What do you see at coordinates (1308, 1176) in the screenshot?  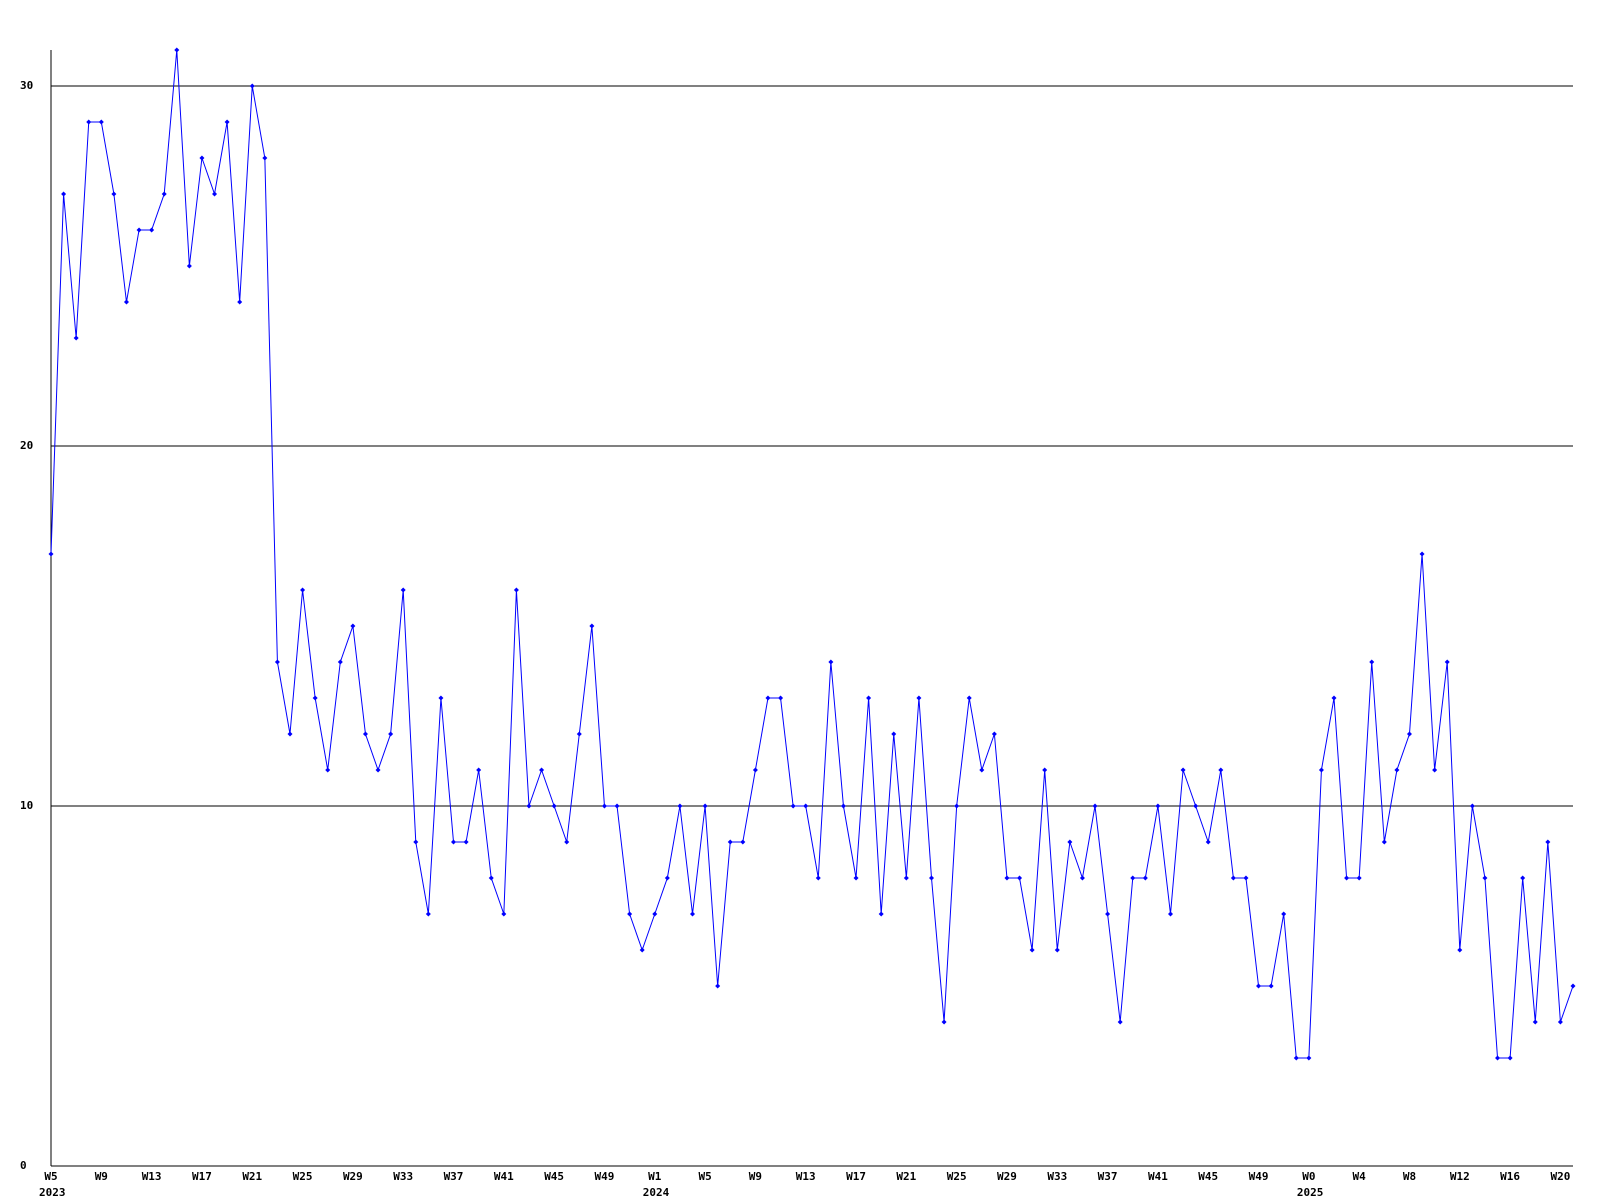 I see `x-tick-label: W0` at bounding box center [1308, 1176].